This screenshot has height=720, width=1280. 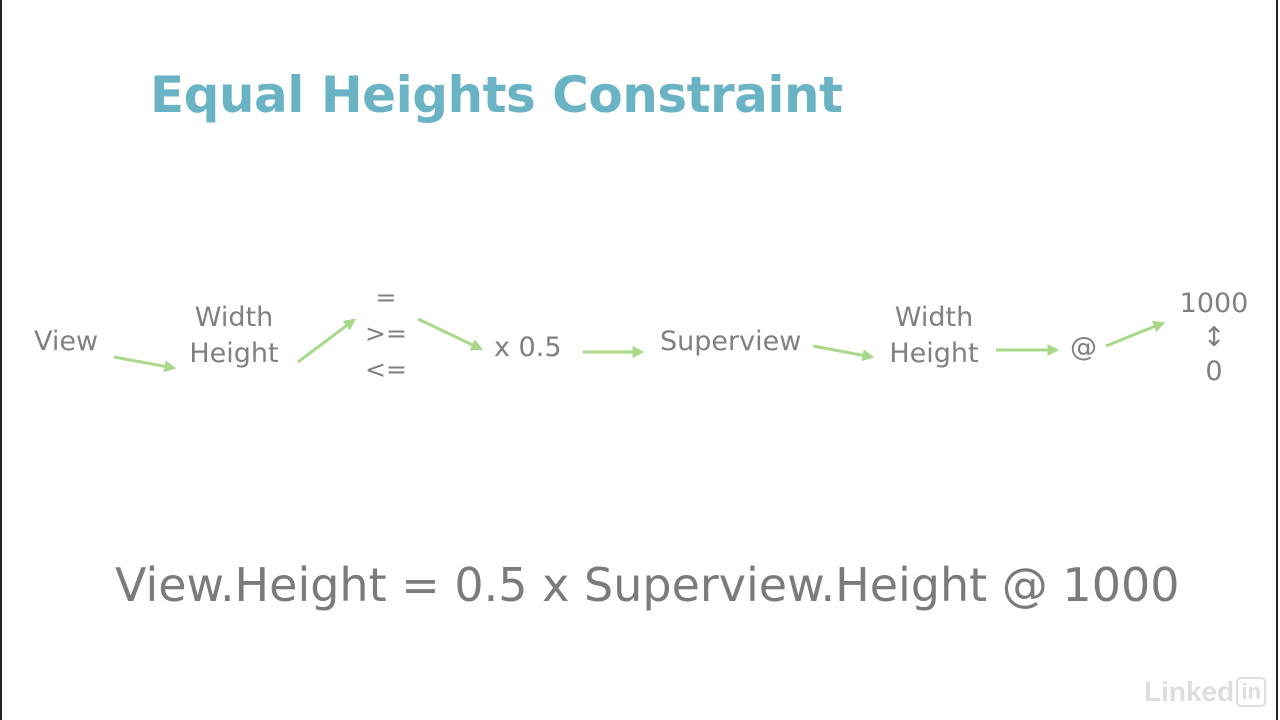 I want to click on arrow-relation-to-multiplier, so click(x=450, y=334).